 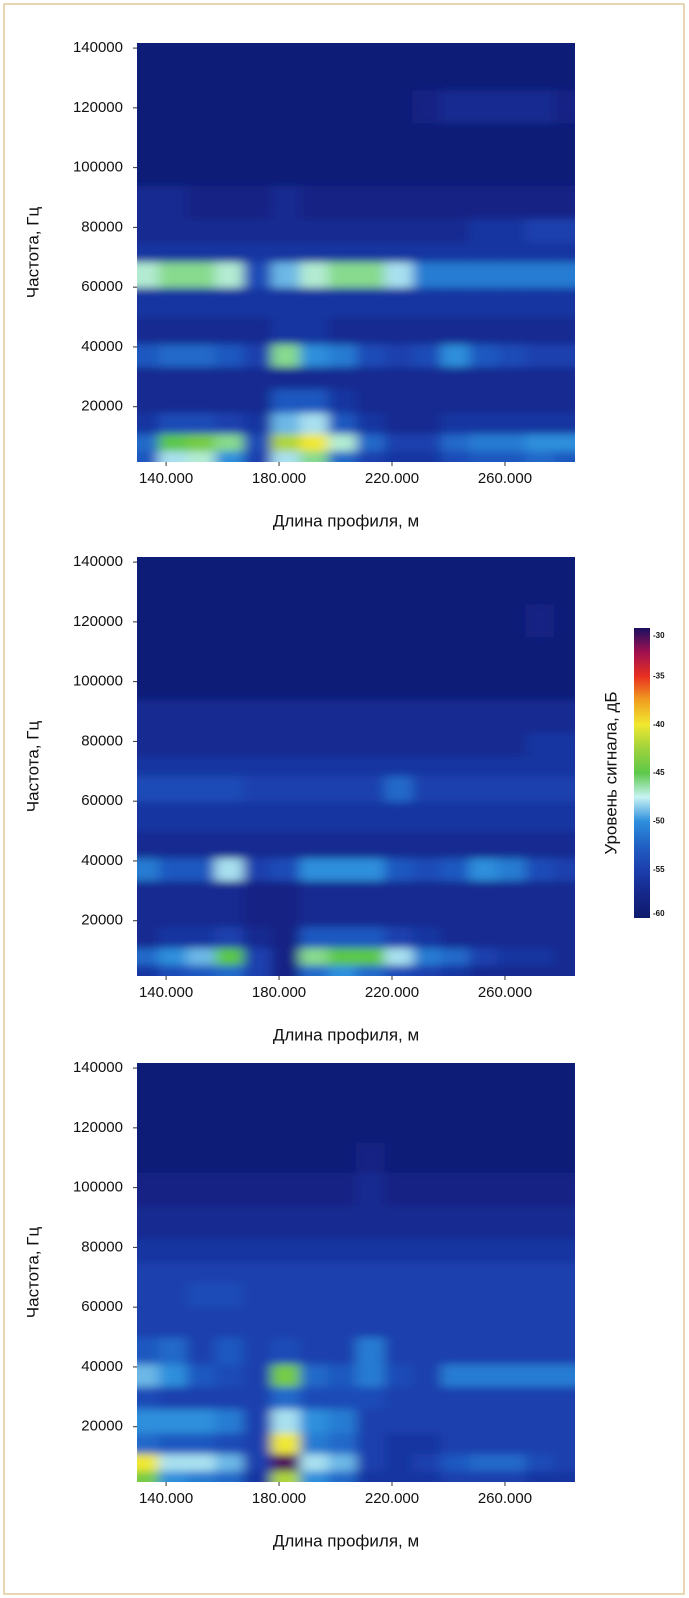 What do you see at coordinates (102, 860) in the screenshot?
I see `y-tick-label: 40000` at bounding box center [102, 860].